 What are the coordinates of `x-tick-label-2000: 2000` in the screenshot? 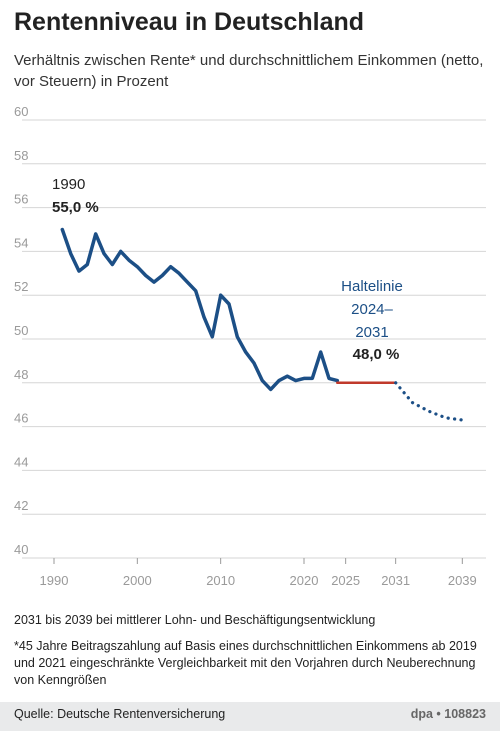 It's located at (137, 580).